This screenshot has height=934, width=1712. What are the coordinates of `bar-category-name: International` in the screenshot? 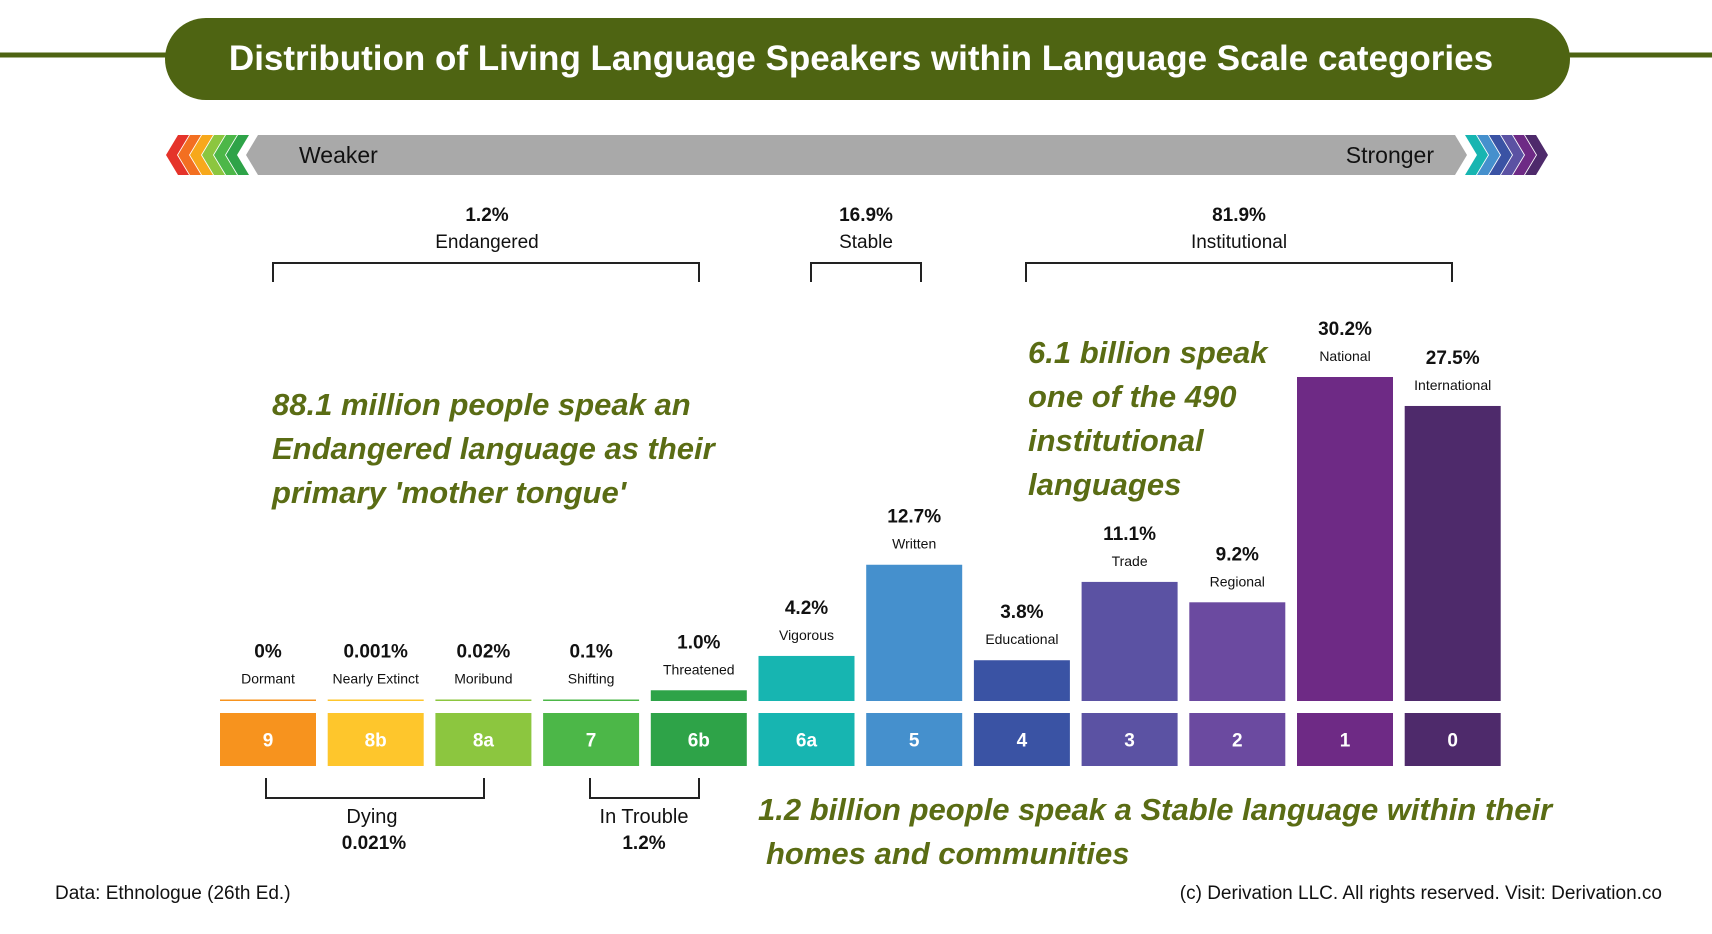 It's located at (1452, 385).